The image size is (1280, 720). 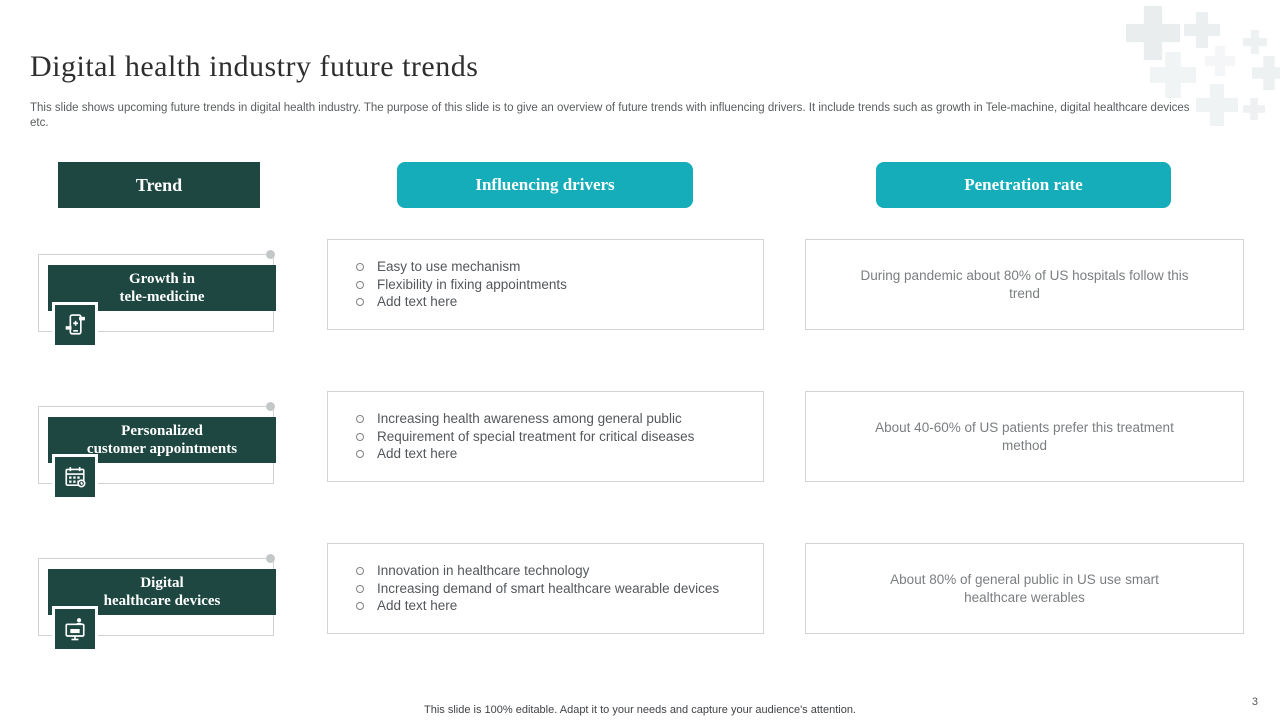 I want to click on trend-label-box: Growth in tele-medicine, so click(x=162, y=288).